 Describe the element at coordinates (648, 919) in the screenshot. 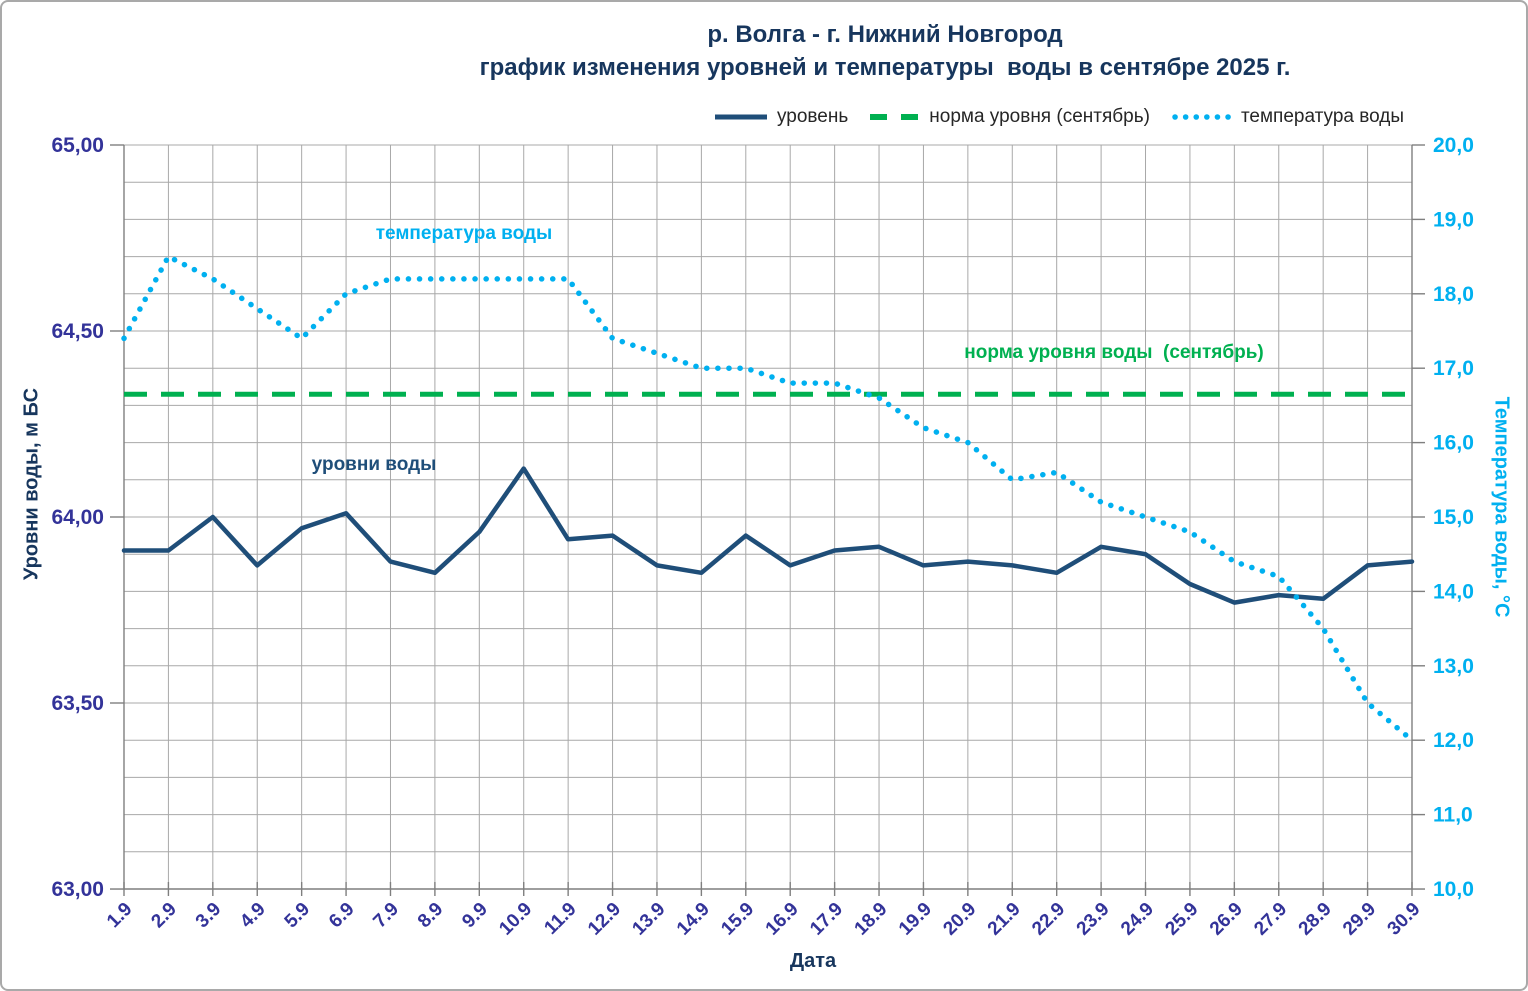

I see `svg-text: 13.9` at that location.